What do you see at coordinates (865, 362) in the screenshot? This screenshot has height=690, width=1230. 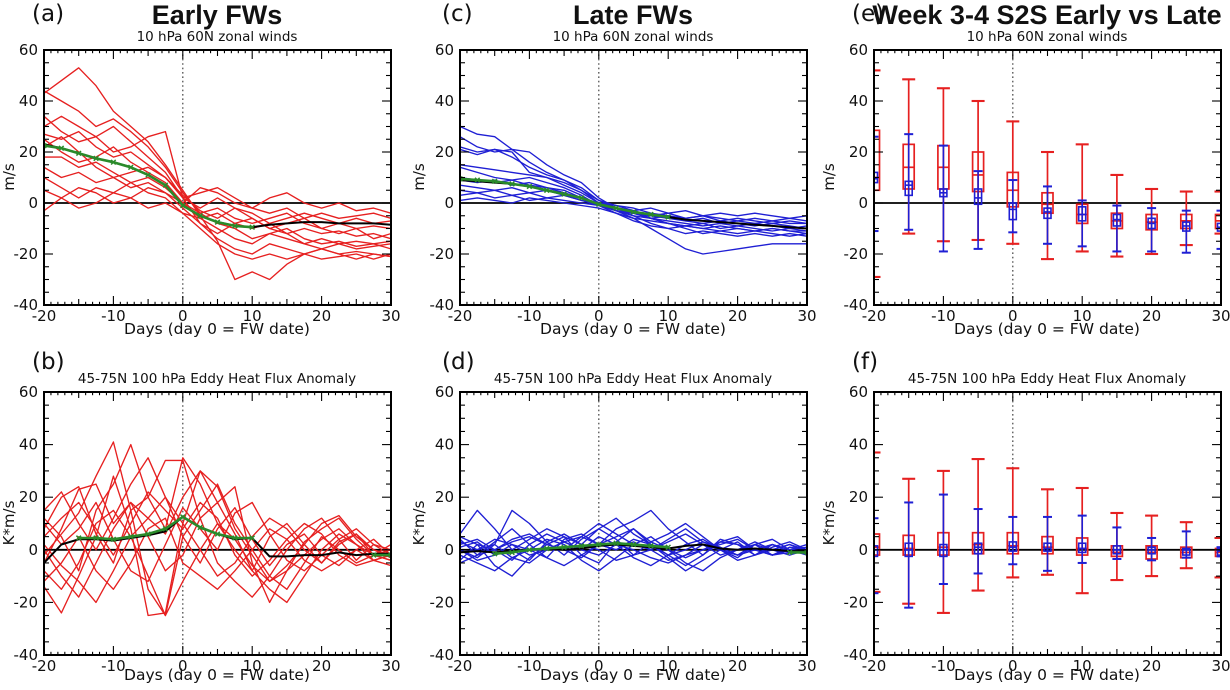 I see `panel-f-letter: (f)` at bounding box center [865, 362].